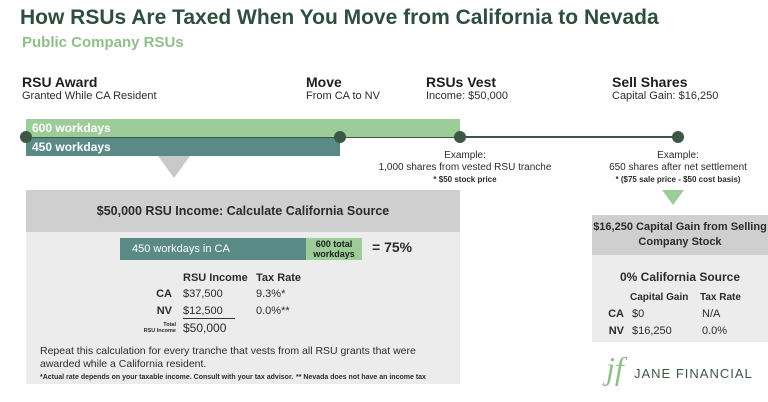  I want to click on event-label: Sell Shares, so click(650, 82).